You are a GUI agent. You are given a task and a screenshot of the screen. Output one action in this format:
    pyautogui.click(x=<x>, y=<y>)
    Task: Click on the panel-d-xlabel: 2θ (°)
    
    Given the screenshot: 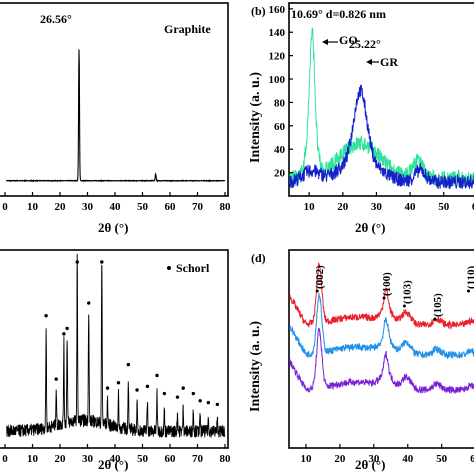 What is the action you would take?
    pyautogui.click(x=370, y=464)
    